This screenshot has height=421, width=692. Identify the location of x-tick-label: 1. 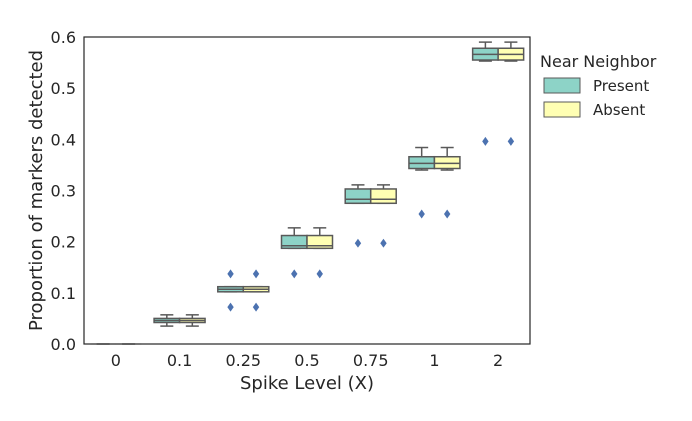
(434, 360).